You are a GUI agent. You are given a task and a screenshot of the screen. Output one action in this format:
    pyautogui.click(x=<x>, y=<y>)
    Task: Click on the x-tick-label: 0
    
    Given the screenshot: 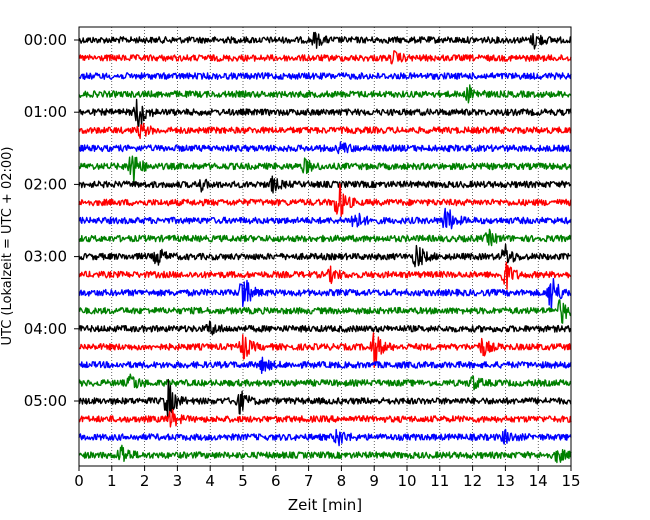 What is the action you would take?
    pyautogui.click(x=79, y=481)
    